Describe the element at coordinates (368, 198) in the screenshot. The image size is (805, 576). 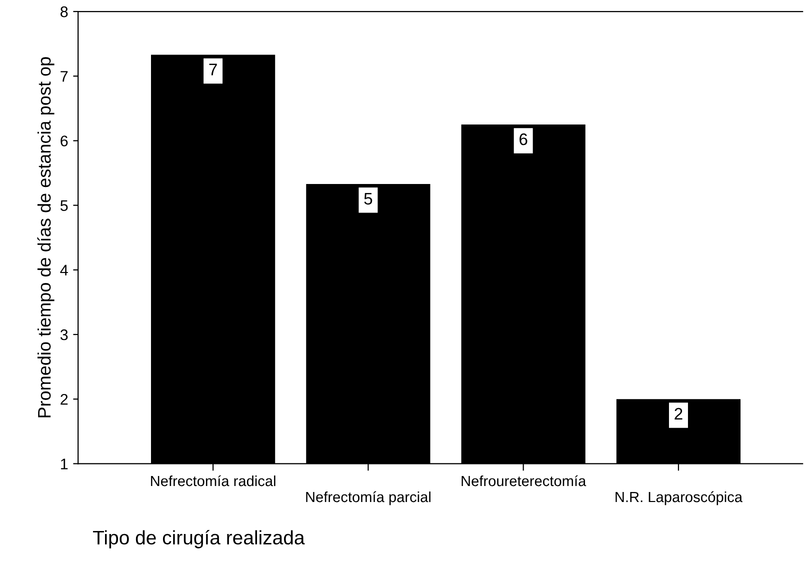
I see `data-label: 5` at that location.